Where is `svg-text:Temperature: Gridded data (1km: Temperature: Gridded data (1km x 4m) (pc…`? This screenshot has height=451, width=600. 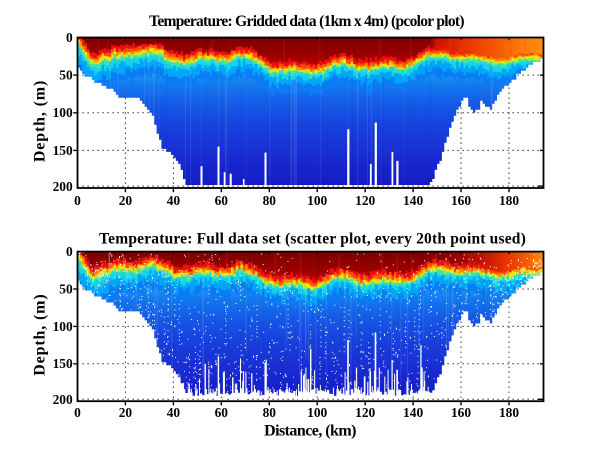
svg-text:Temperature: Gridded data (1km: Temperature: Gridded data (1km x 4m) (pc… is located at coordinates (306, 21).